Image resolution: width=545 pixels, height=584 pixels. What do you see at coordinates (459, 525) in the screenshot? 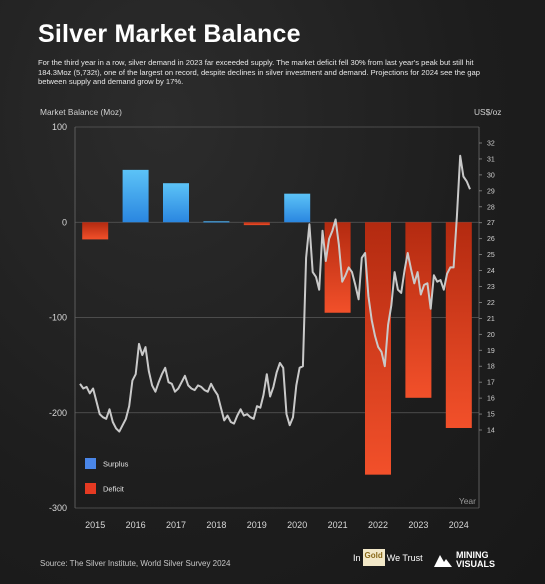
I see `x-tick-label: 2024` at bounding box center [459, 525].